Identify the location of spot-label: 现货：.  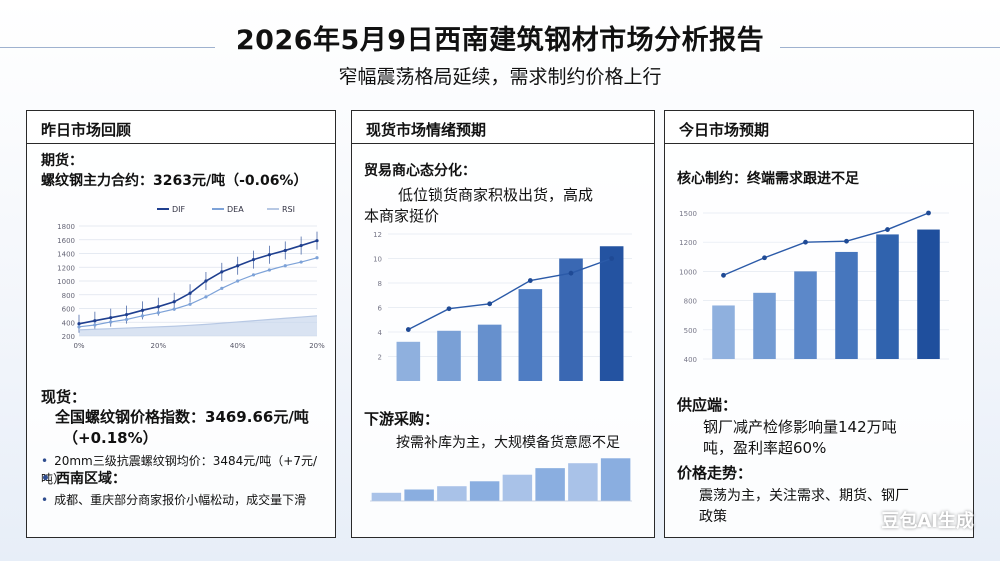
(64, 397).